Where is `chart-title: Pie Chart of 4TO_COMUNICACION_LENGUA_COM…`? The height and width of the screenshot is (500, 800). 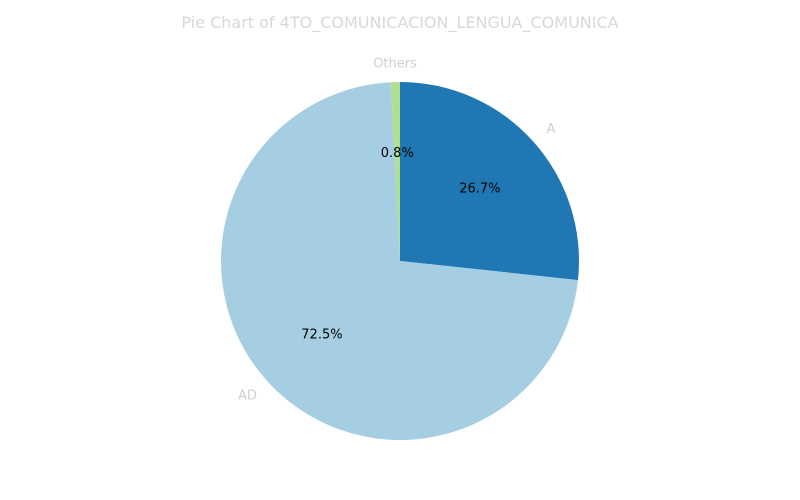
chart-title: Pie Chart of 4TO_COMUNICACION_LENGUA_COM… is located at coordinates (399, 23).